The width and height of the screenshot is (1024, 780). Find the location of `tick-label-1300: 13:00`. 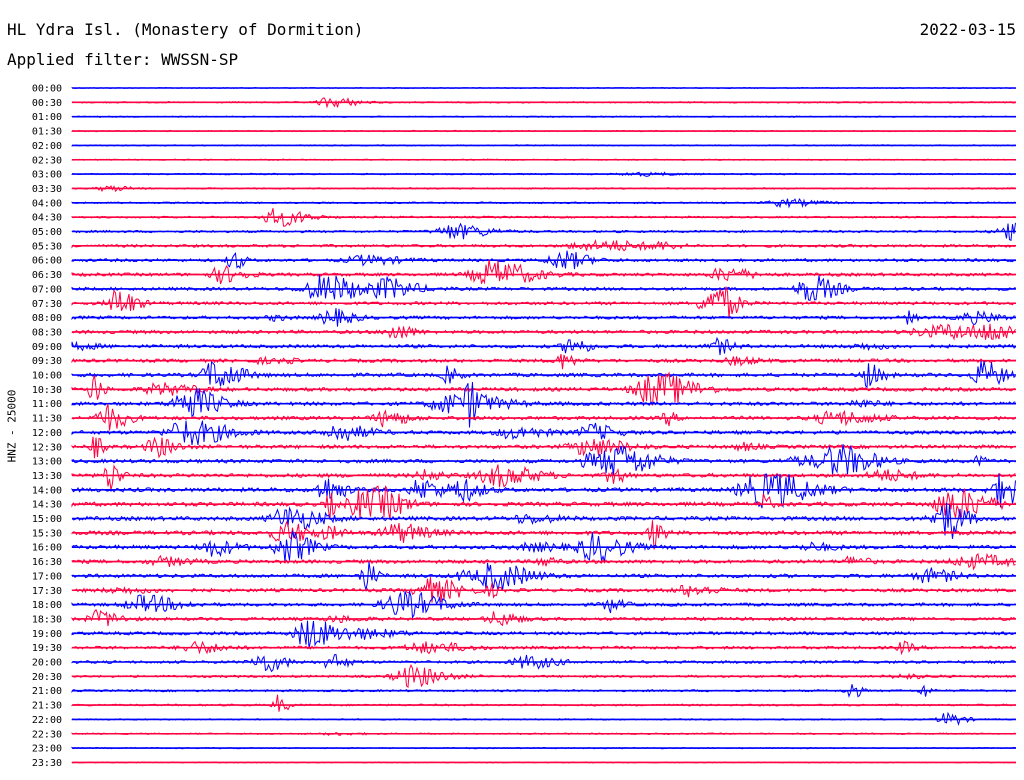

tick-label-1300: 13:00 is located at coordinates (47, 462).